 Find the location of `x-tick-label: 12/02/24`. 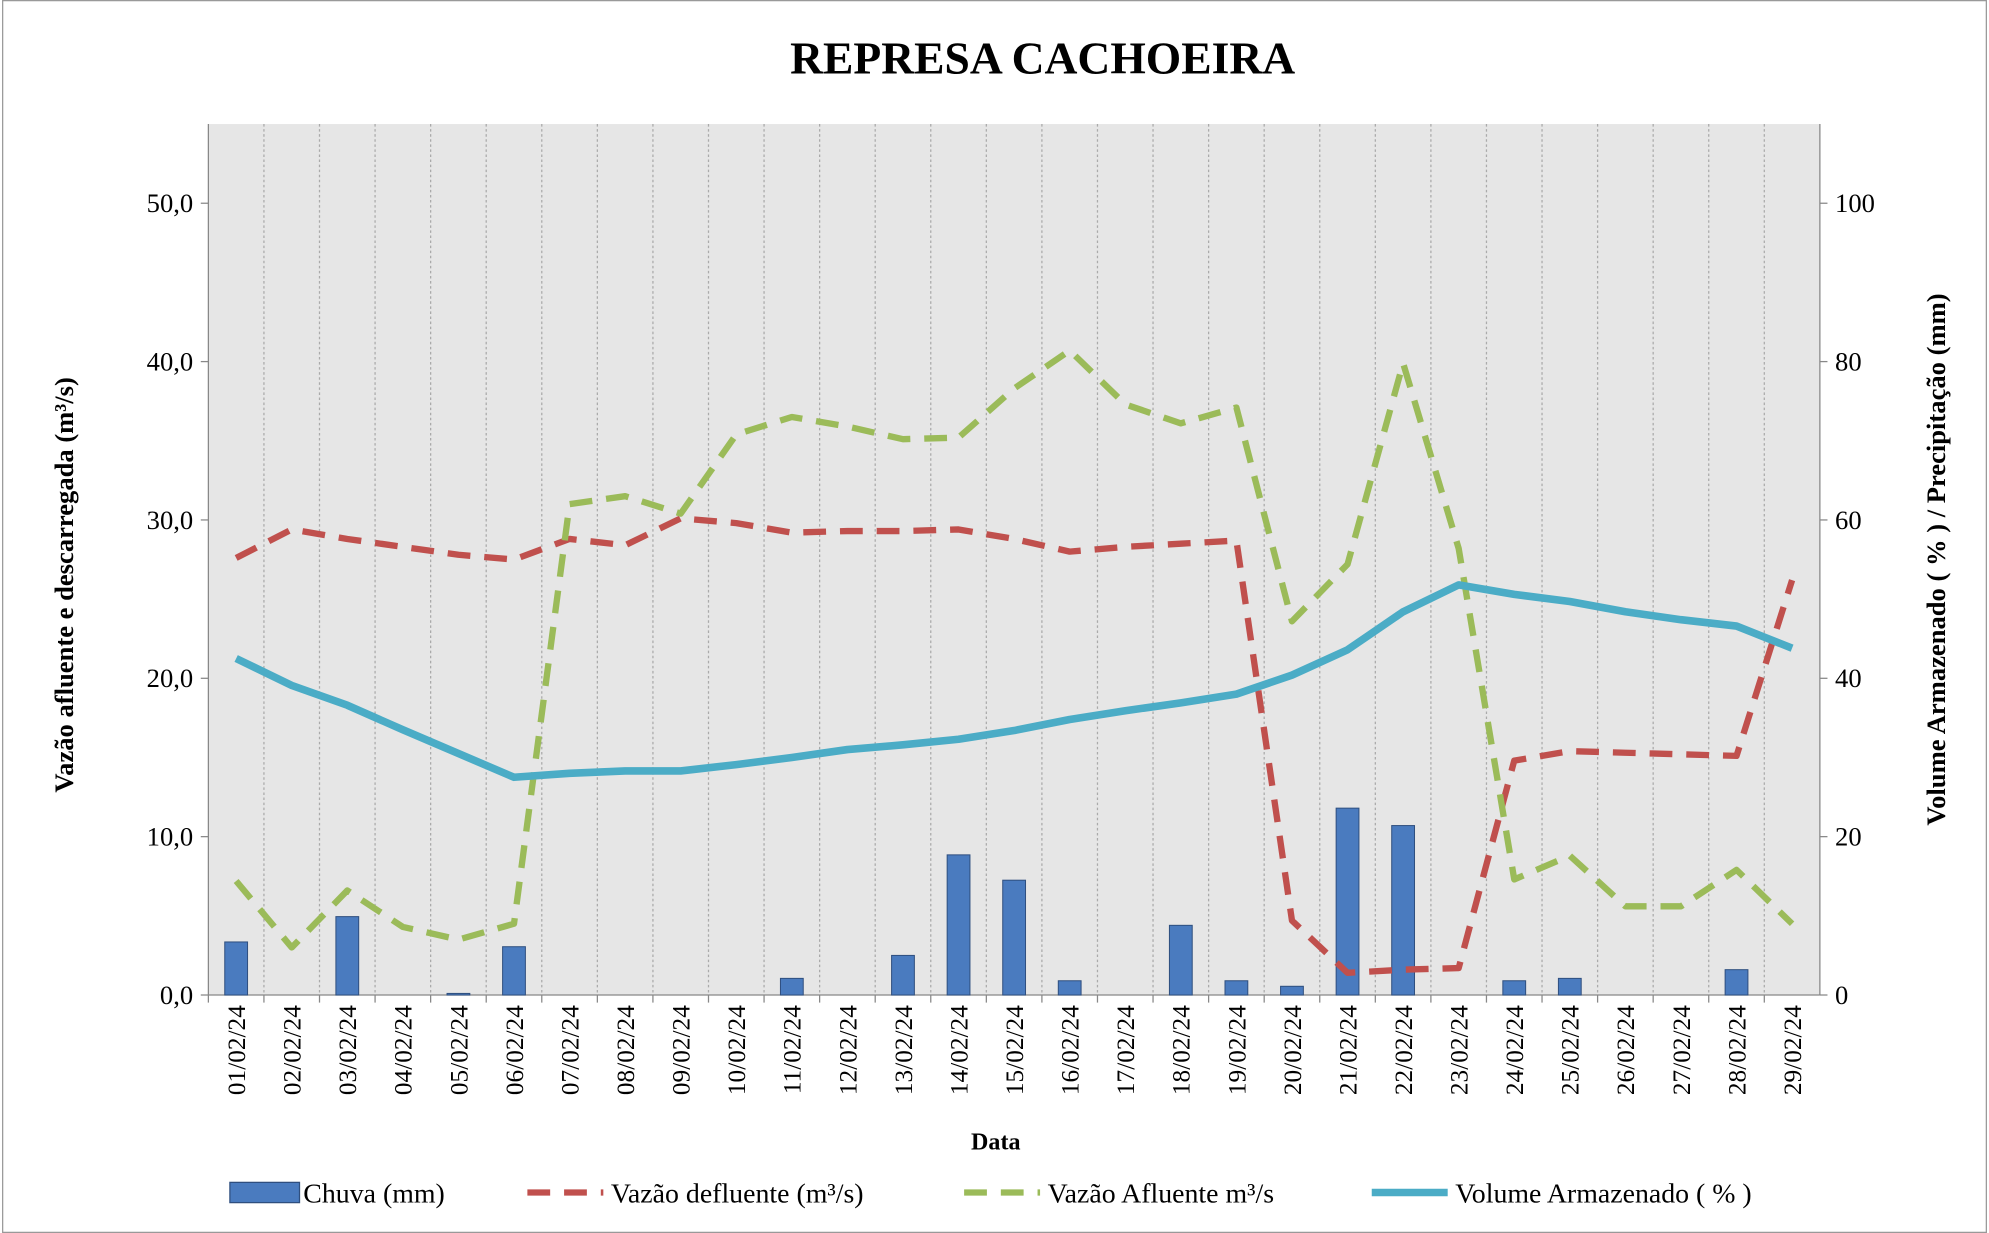

x-tick-label: 12/02/24 is located at coordinates (848, 1050).